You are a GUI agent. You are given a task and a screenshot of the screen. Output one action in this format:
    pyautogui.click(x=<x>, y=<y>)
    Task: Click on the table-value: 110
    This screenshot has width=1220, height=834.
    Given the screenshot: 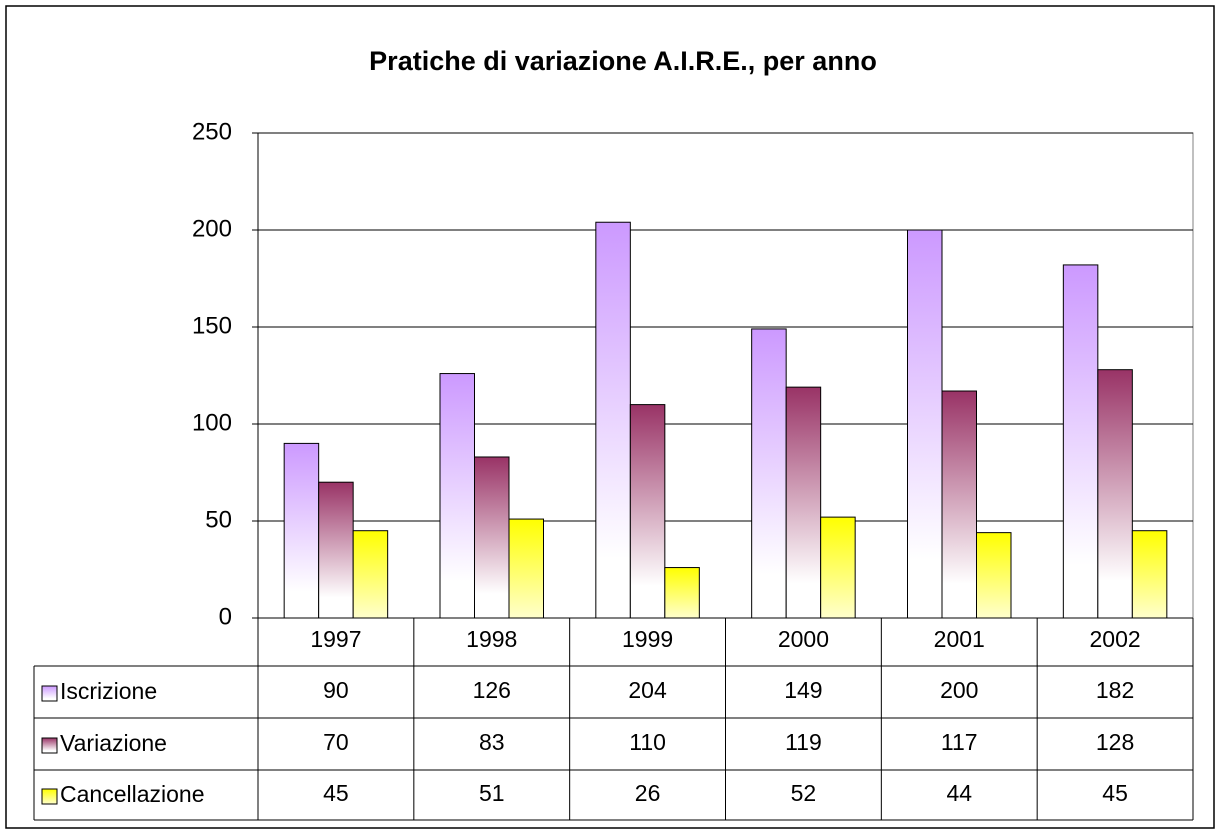 What is the action you would take?
    pyautogui.click(x=647, y=742)
    